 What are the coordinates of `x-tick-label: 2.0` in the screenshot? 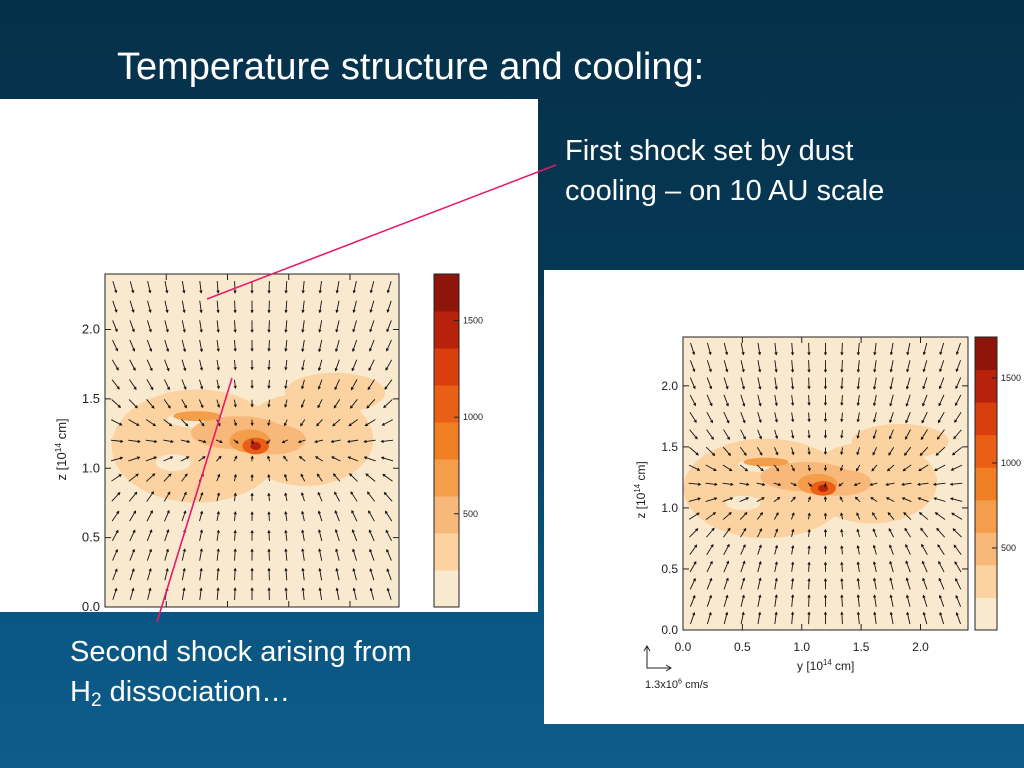 It's located at (920, 647).